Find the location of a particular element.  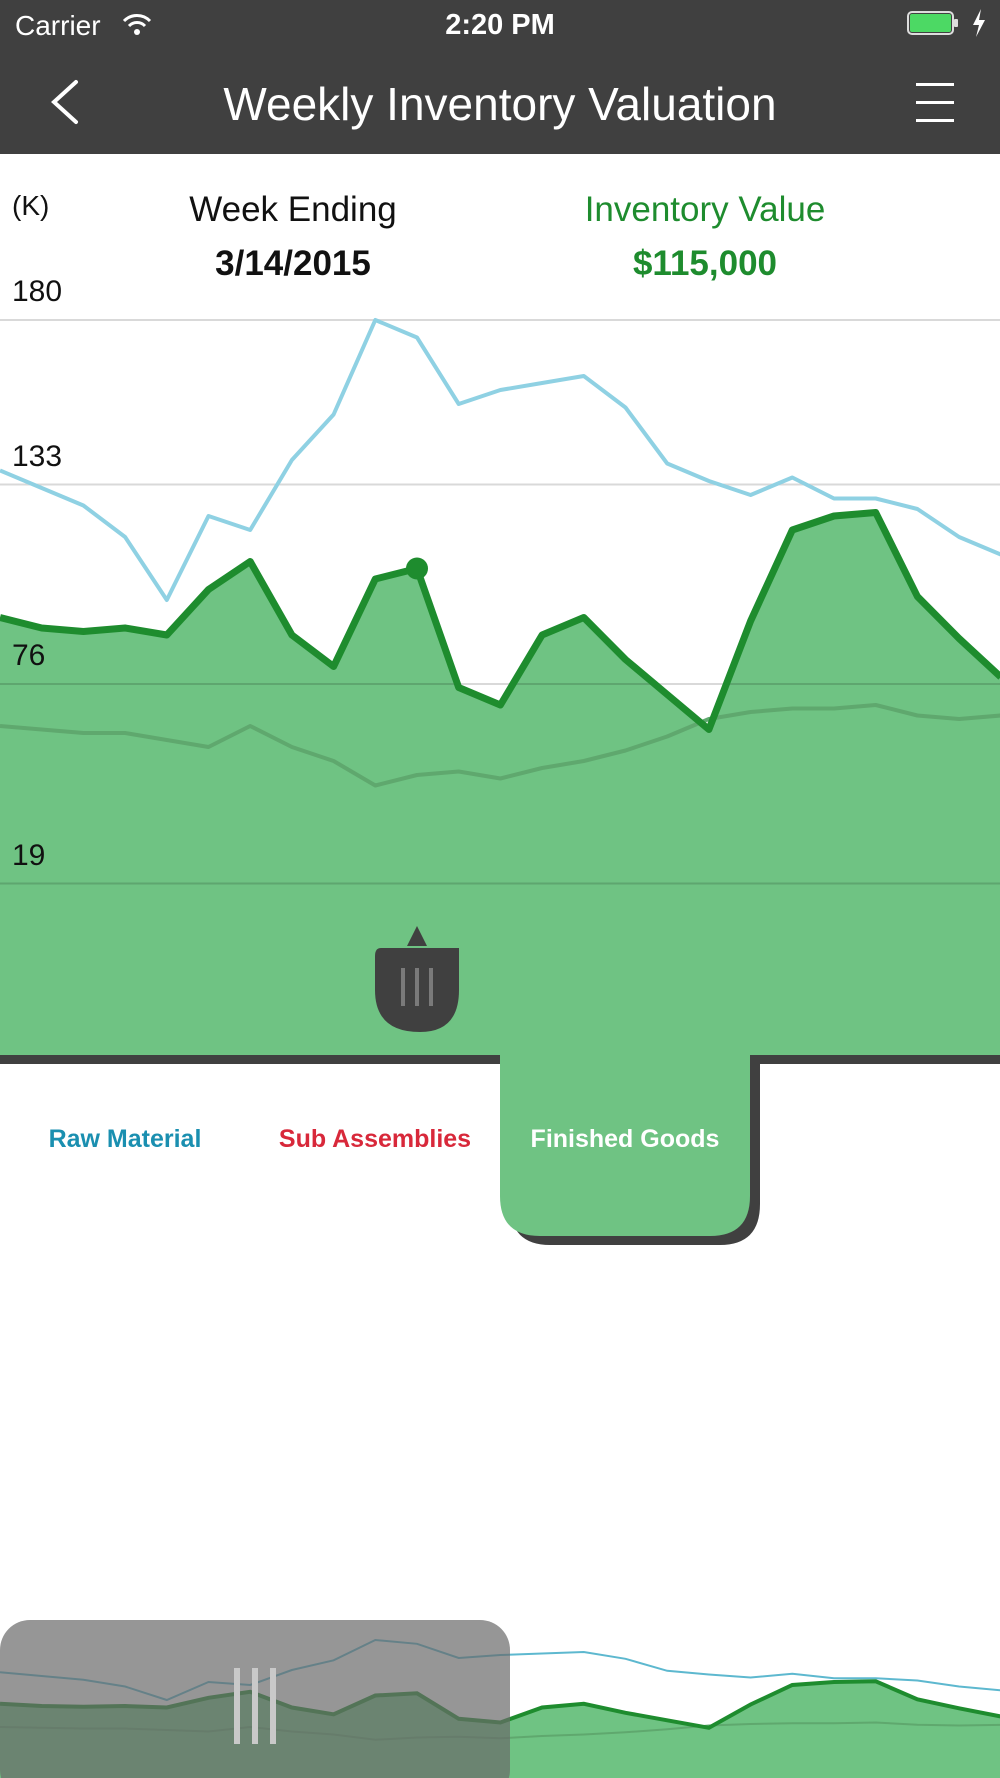

wifi-icon is located at coordinates (137, 24).